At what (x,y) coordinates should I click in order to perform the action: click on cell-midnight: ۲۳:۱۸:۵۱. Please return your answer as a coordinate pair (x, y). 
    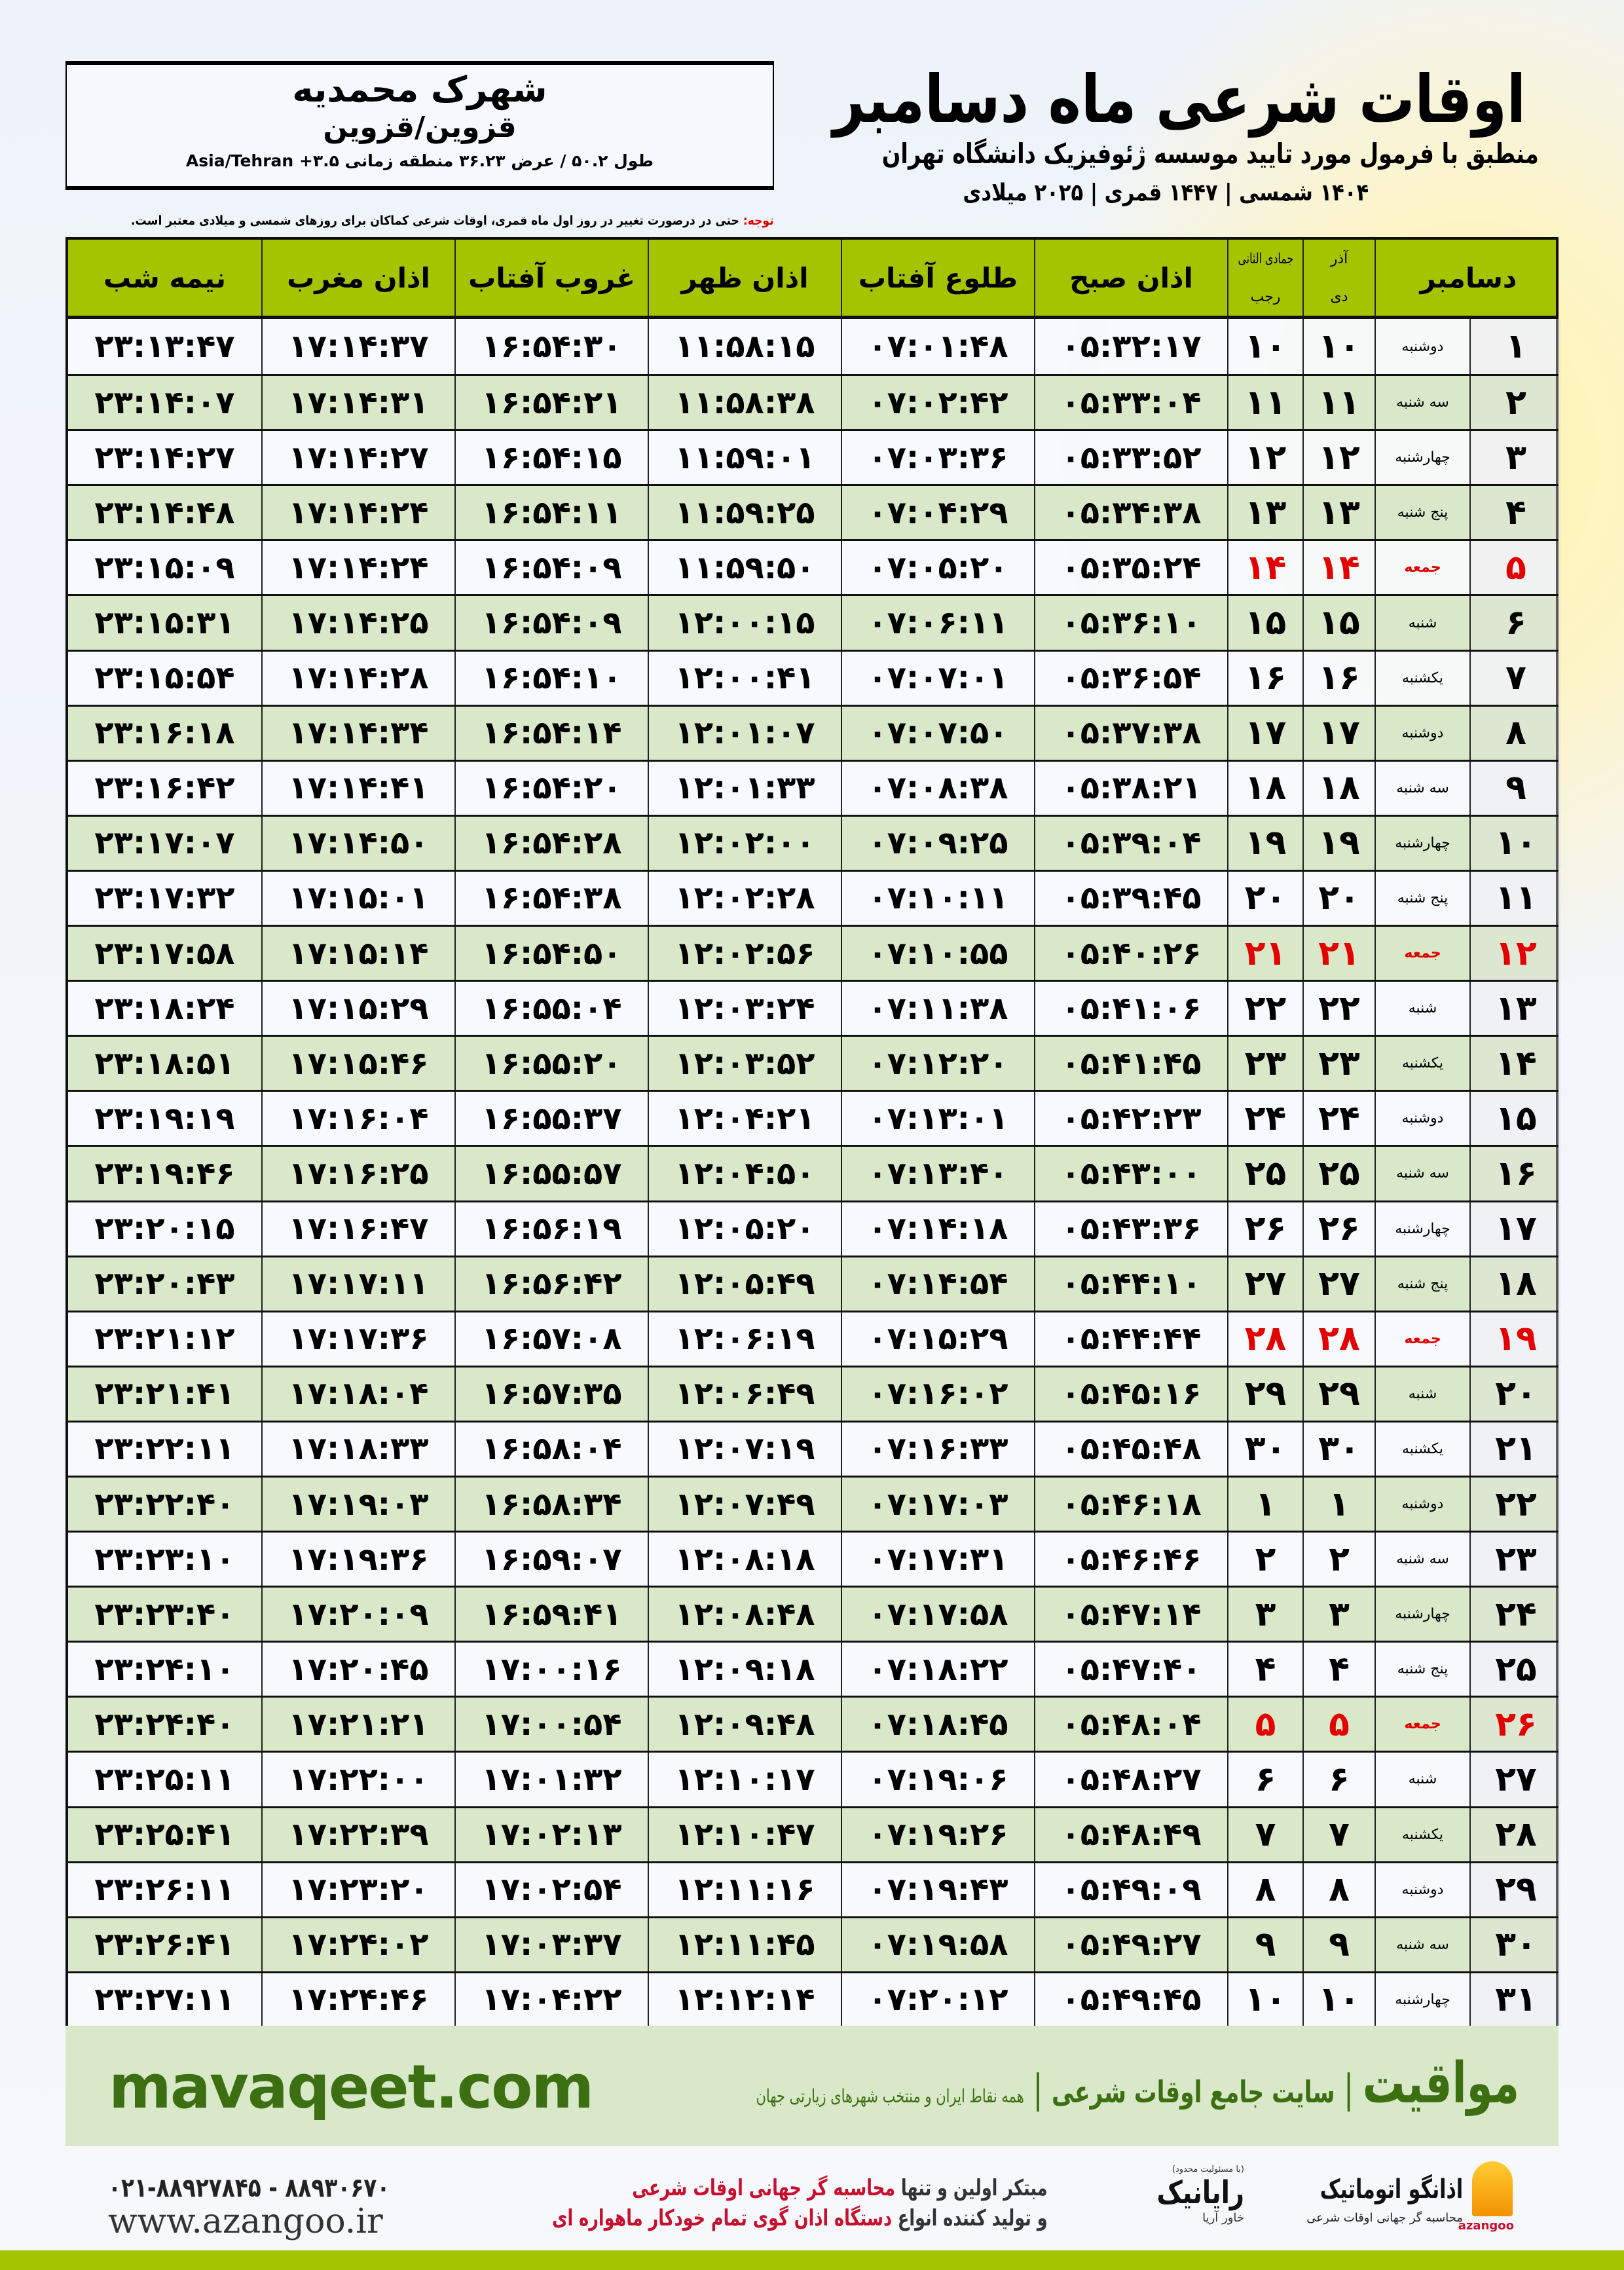
    Looking at the image, I should click on (164, 1063).